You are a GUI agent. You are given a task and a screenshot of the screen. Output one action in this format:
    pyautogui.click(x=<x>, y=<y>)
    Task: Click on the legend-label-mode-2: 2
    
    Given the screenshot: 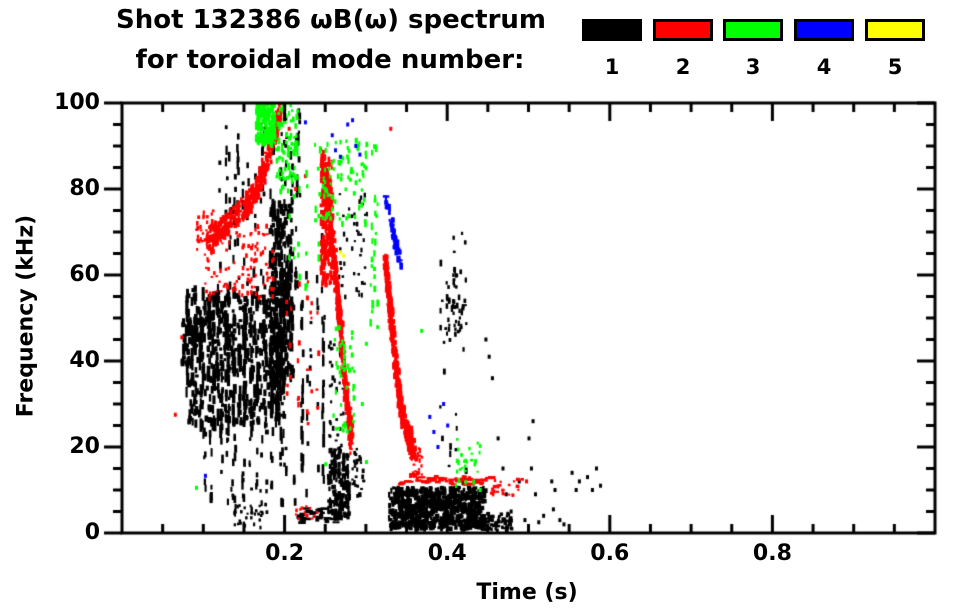 What is the action you would take?
    pyautogui.click(x=683, y=67)
    